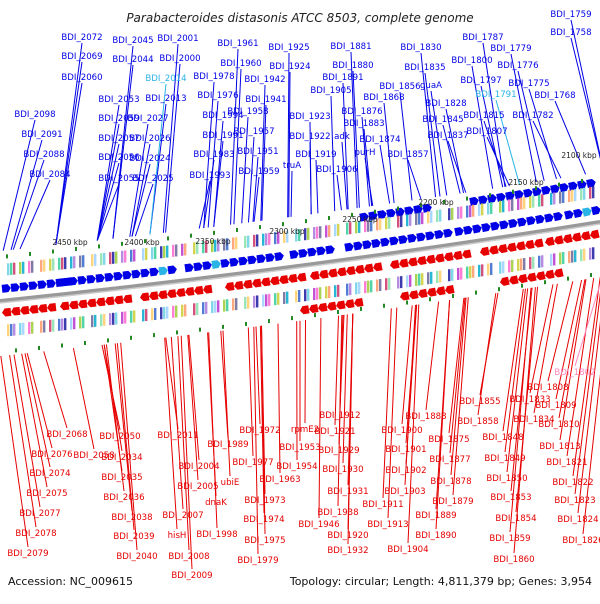 This screenshot has width=600, height=604. Describe the element at coordinates (504, 459) in the screenshot. I see `reverse-gene-label: BDI_1849` at that location.